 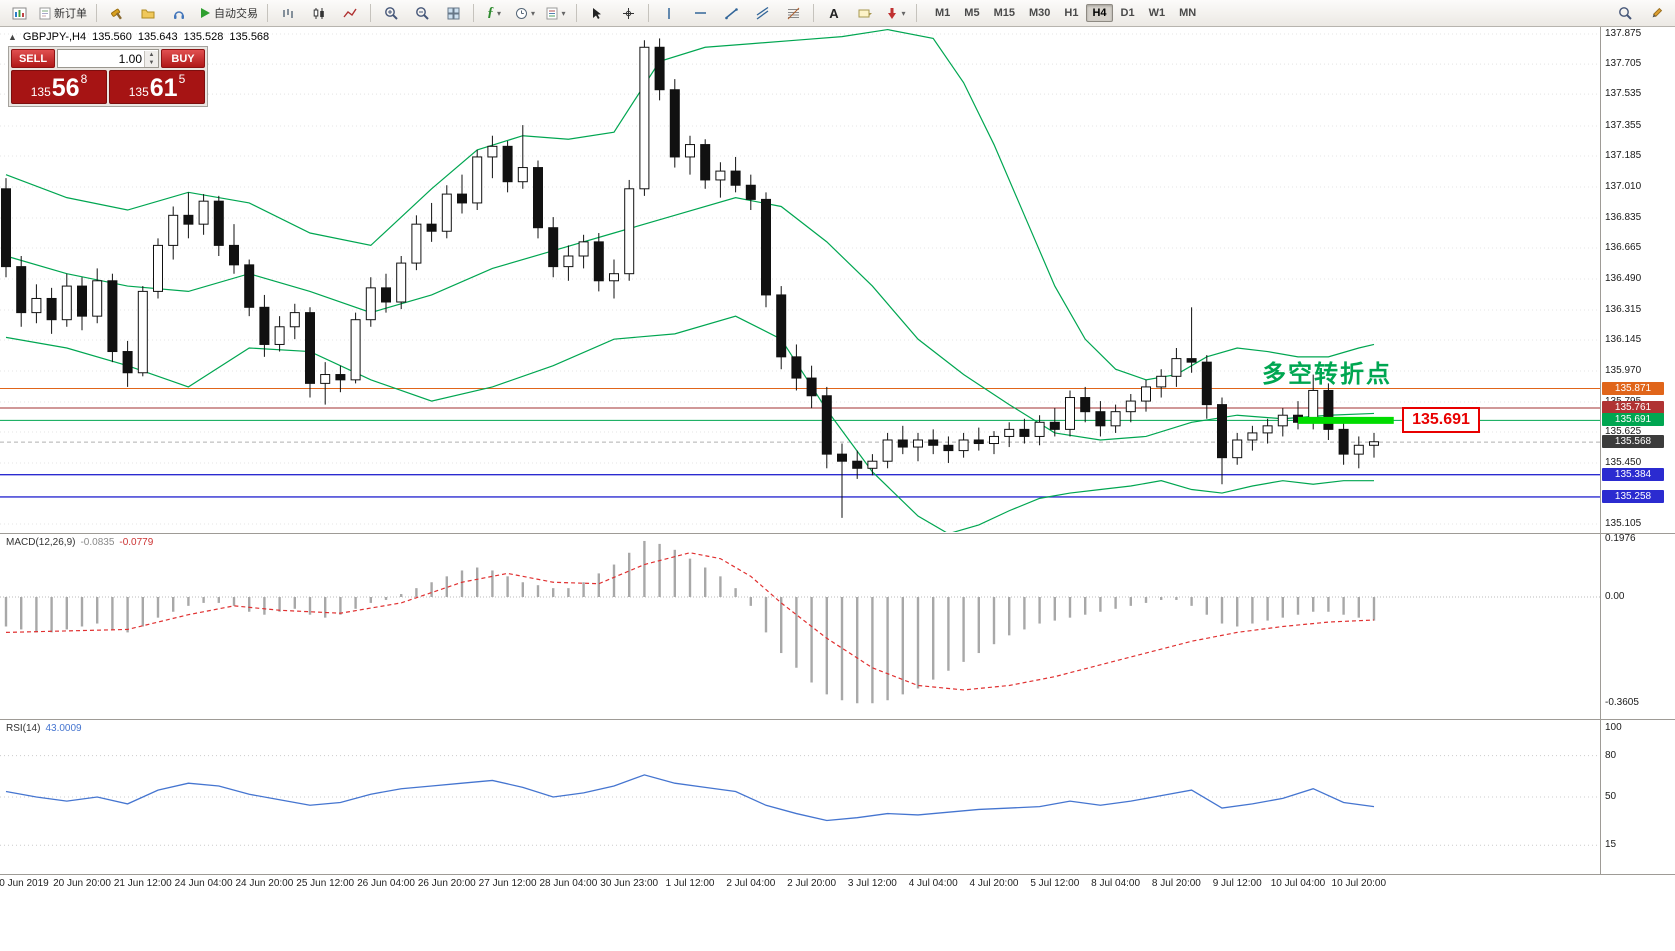 I want to click on timeframe-m30: M30, so click(x=1039, y=13).